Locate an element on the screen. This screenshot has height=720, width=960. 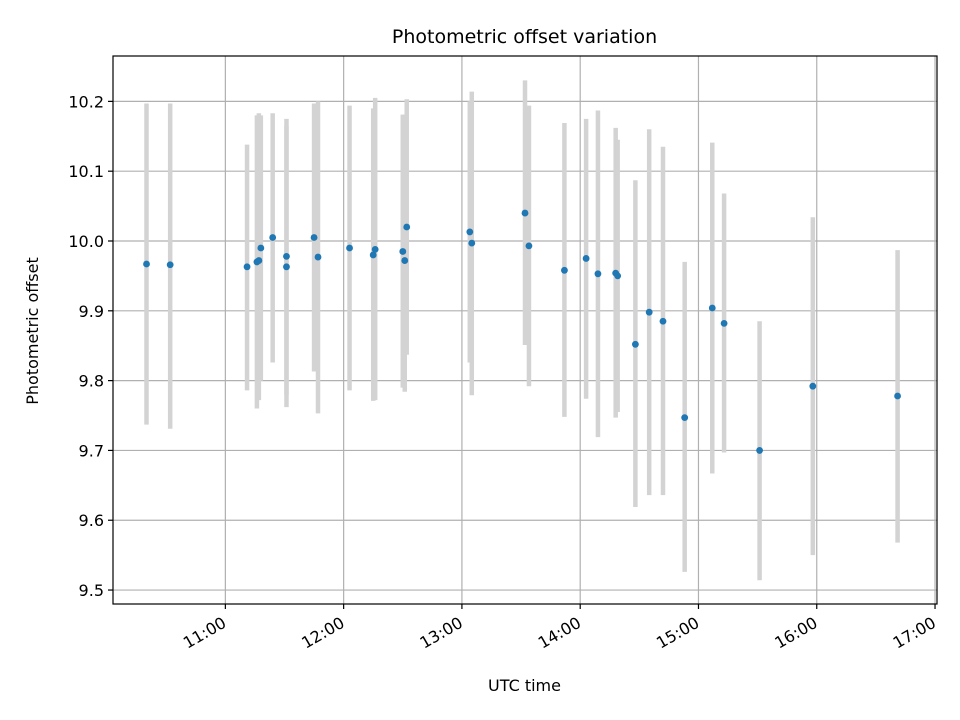
y-tick-label: 9.7 is located at coordinates (91, 450).